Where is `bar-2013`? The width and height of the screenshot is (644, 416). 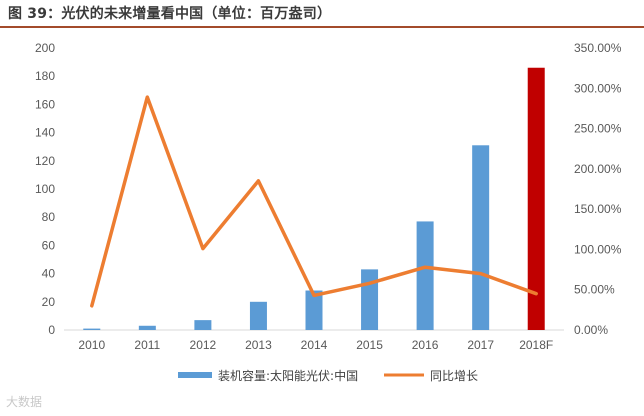 bar-2013 is located at coordinates (258, 315).